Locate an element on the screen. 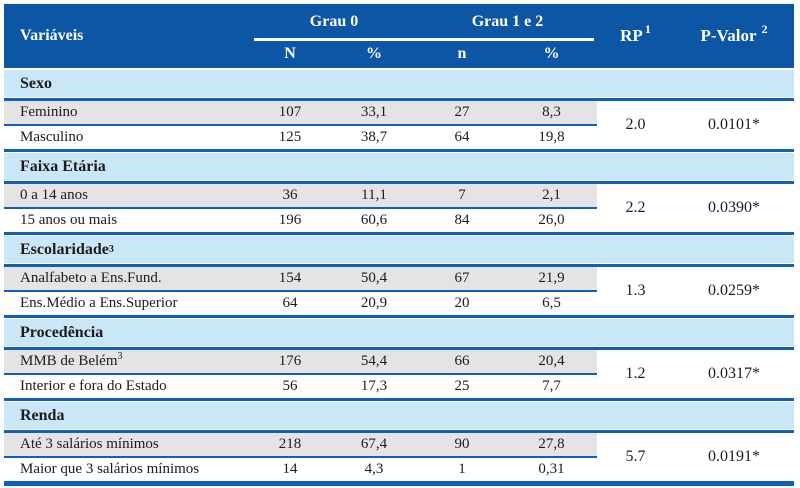 The image size is (800, 488). row-label: Masculino is located at coordinates (52, 137).